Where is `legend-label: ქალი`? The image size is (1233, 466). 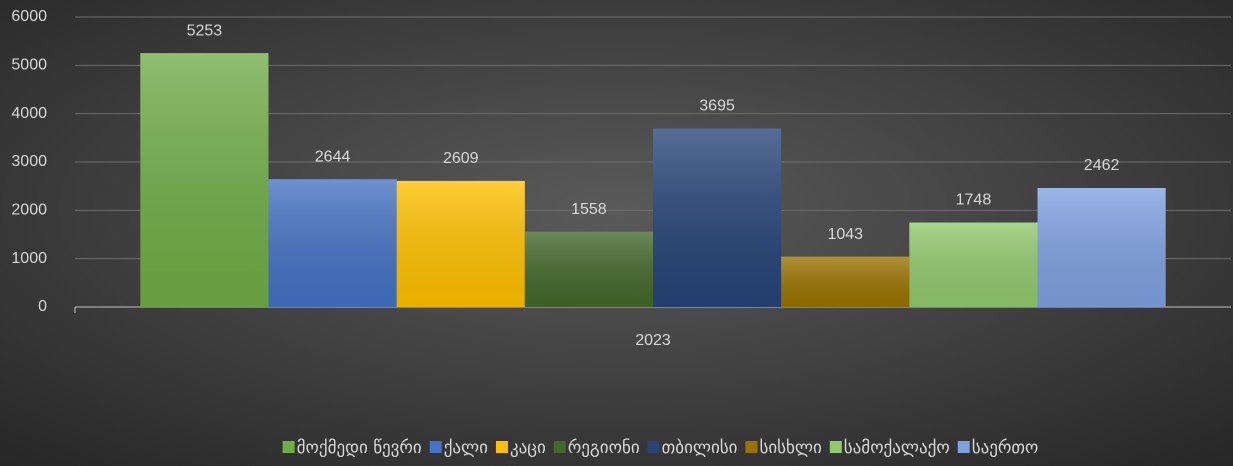 legend-label: ქალი is located at coordinates (466, 448).